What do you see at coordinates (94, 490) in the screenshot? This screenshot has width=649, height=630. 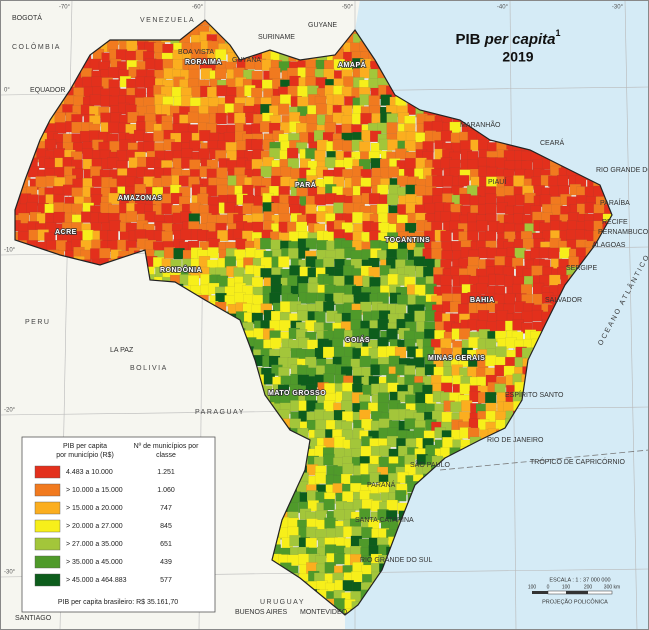 I see `legend-range: > 10.000 a 15.000` at bounding box center [94, 490].